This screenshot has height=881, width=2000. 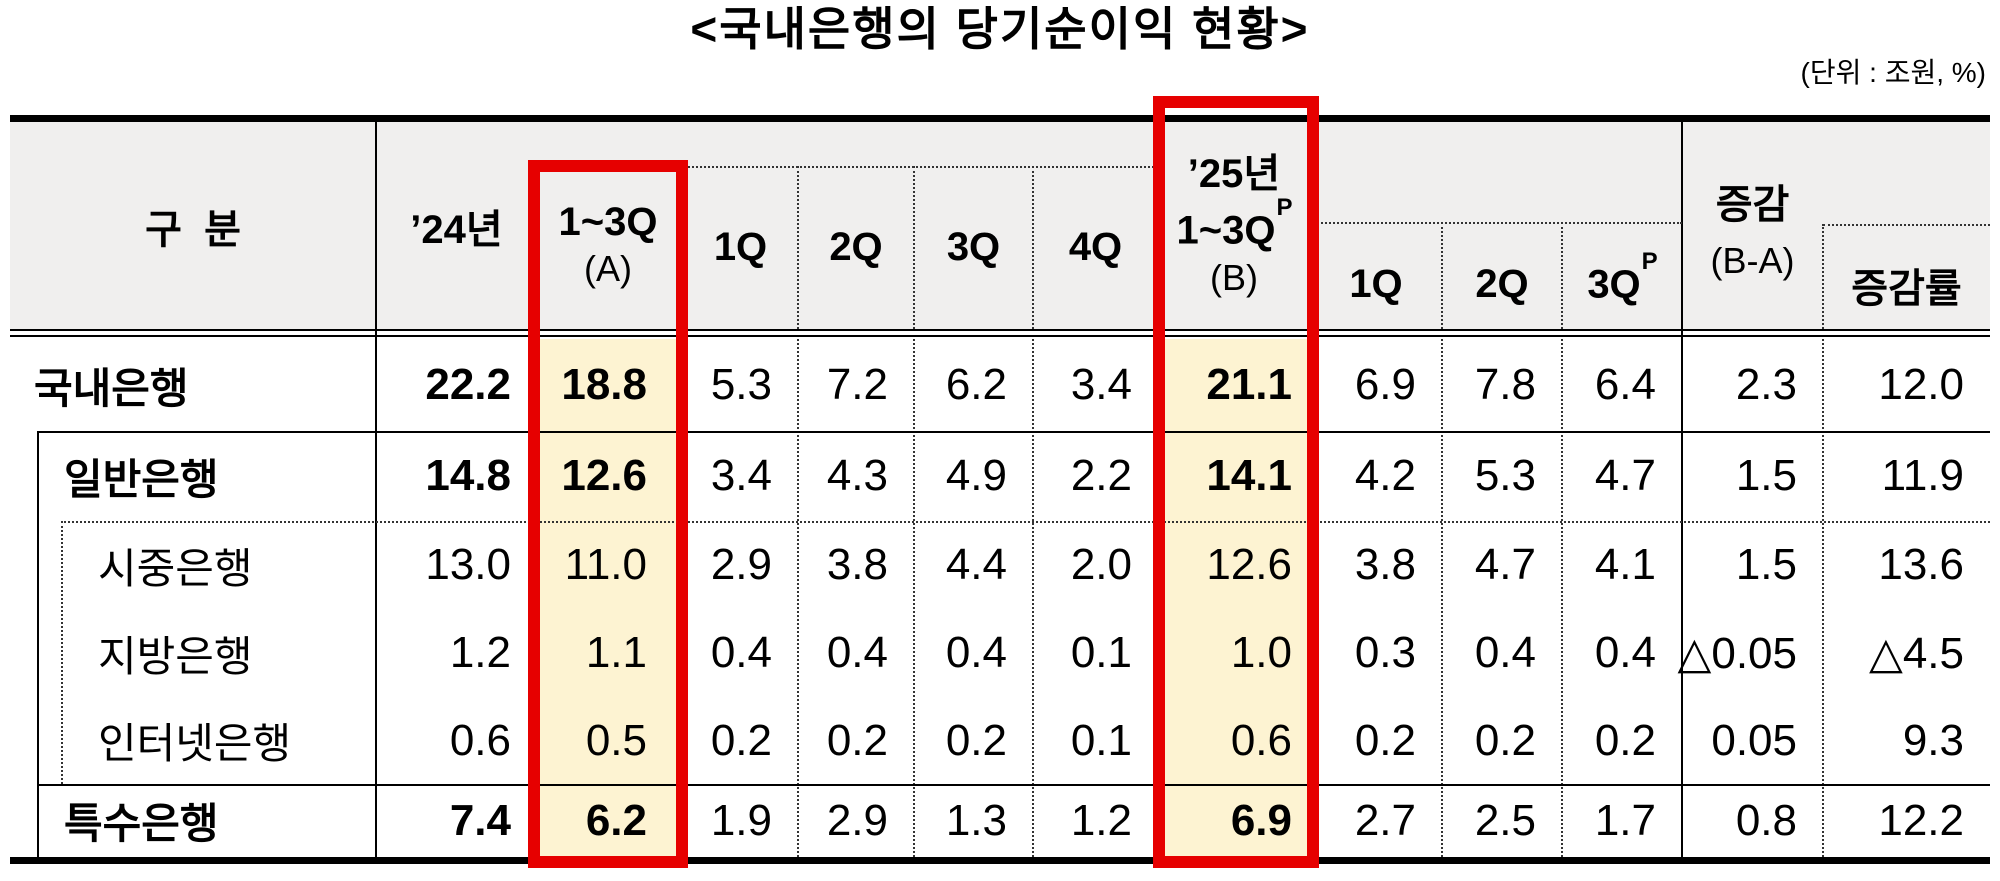 What do you see at coordinates (480, 820) in the screenshot?
I see `value-cell: 7.4` at bounding box center [480, 820].